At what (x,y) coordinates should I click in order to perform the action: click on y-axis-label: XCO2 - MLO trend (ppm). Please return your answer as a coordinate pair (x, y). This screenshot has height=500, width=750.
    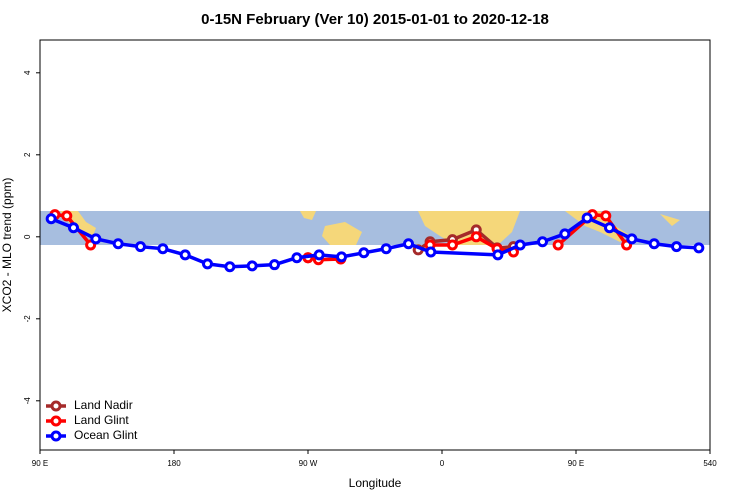
    Looking at the image, I should click on (7, 245).